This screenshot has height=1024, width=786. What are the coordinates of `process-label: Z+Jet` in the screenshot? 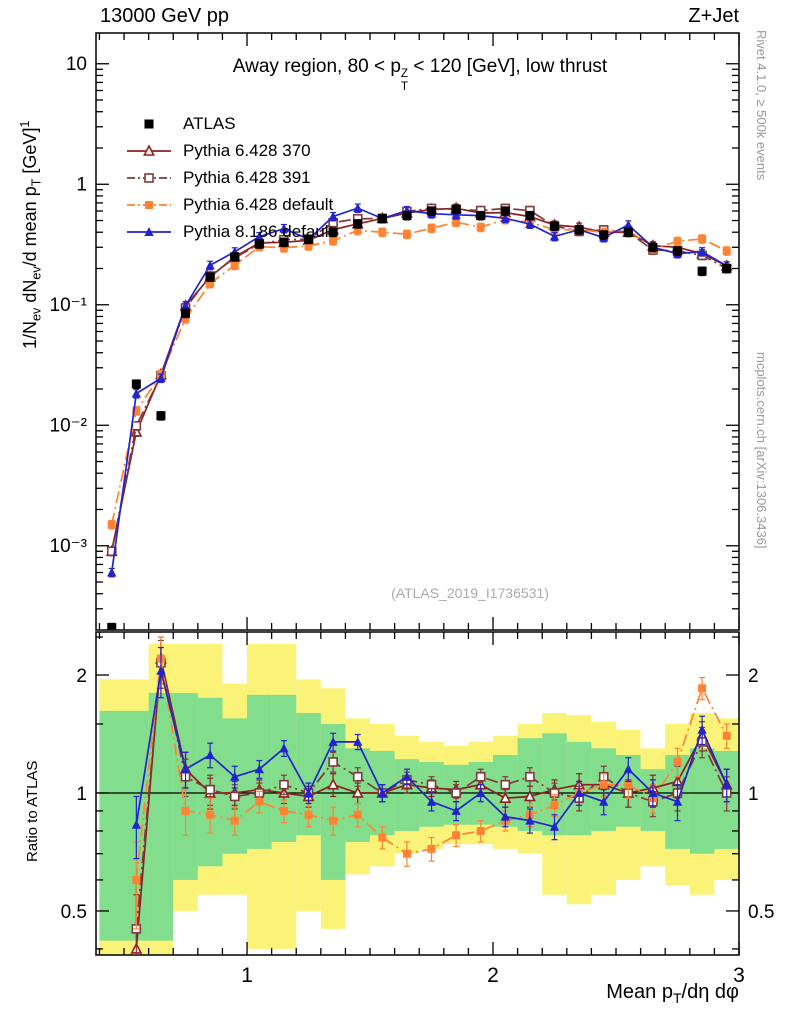 It's located at (713, 16).